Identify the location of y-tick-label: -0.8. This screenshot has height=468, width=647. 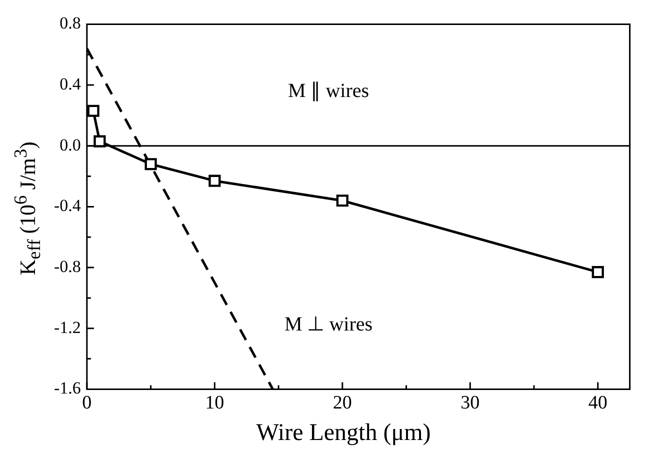
(67, 266).